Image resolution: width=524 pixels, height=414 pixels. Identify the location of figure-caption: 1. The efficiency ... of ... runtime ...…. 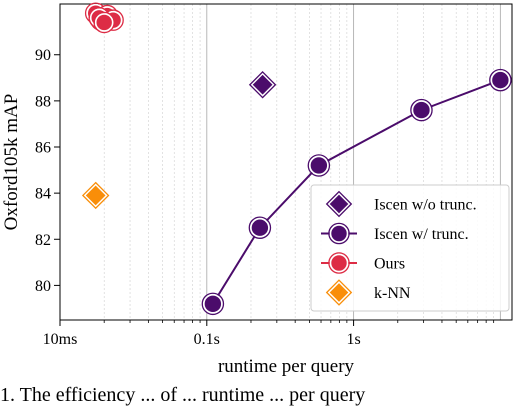
(183, 395).